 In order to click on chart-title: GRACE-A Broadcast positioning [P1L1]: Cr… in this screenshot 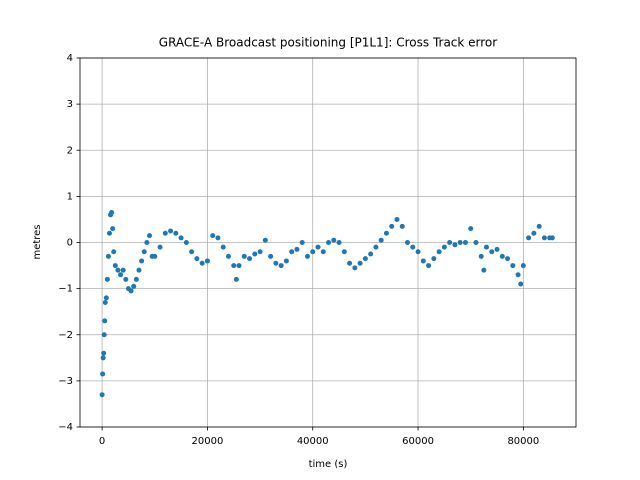, I will do `click(328, 43)`.